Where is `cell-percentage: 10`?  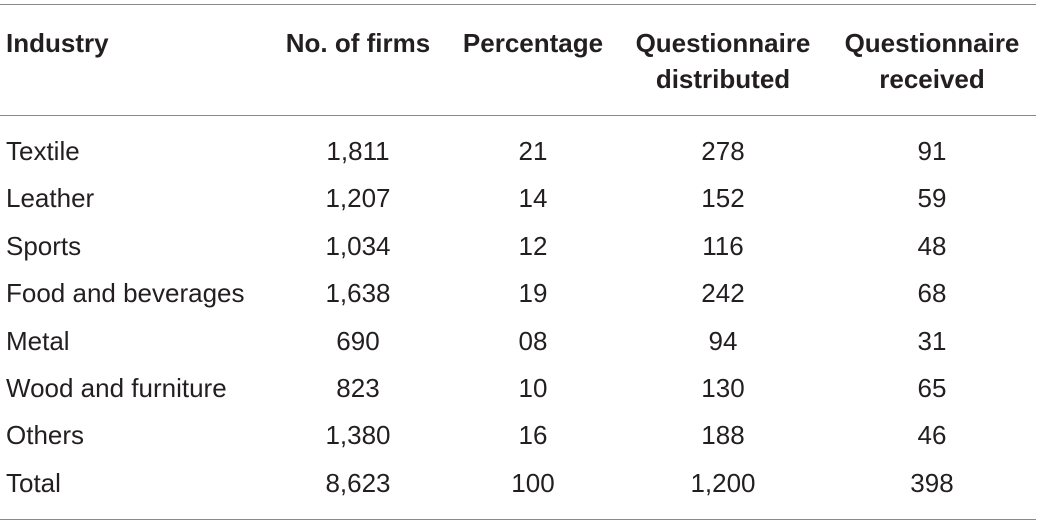
cell-percentage: 10 is located at coordinates (533, 388).